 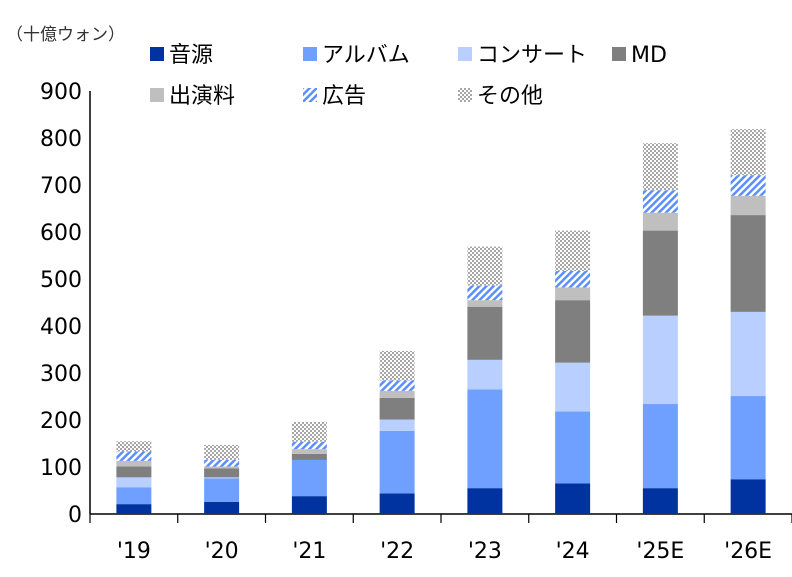 What do you see at coordinates (134, 551) in the screenshot?
I see `x-tick-label: '19` at bounding box center [134, 551].